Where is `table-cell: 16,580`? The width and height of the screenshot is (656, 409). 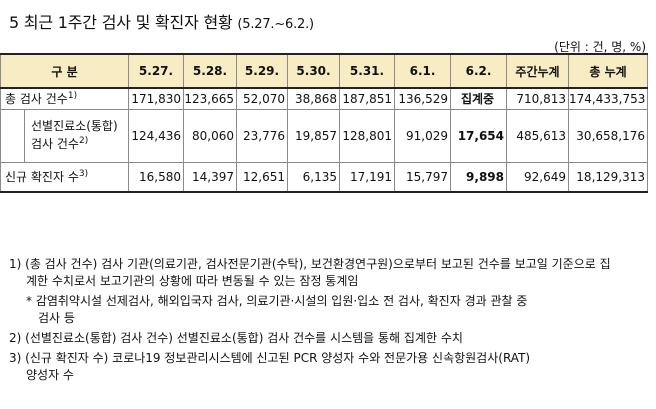
table-cell: 16,580 is located at coordinates (156, 177).